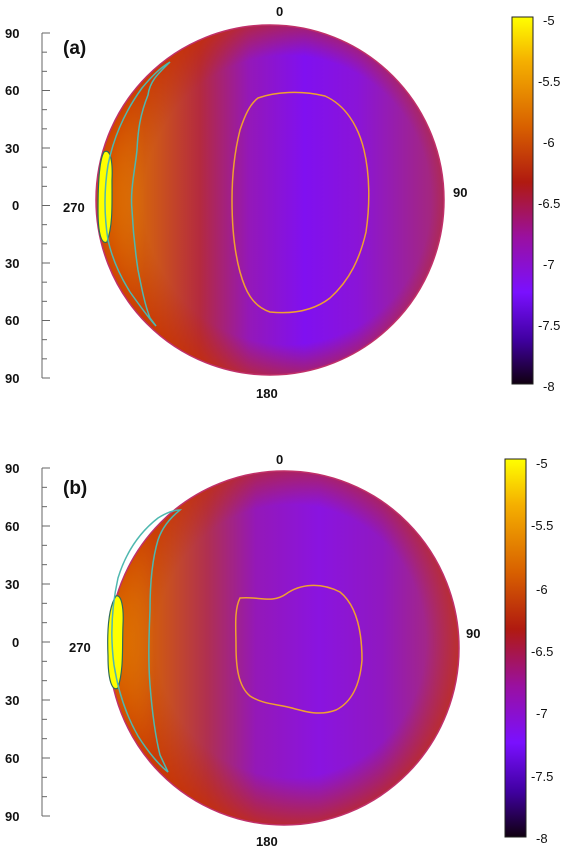  Describe the element at coordinates (75, 488) in the screenshot. I see `panel-label-b: (b)` at that location.